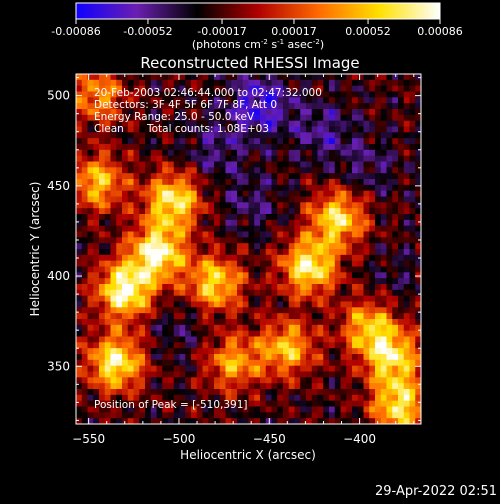 This screenshot has width=500, height=504. What do you see at coordinates (75, 31) in the screenshot?
I see `colorbar-tick-label: -0.00086` at bounding box center [75, 31].